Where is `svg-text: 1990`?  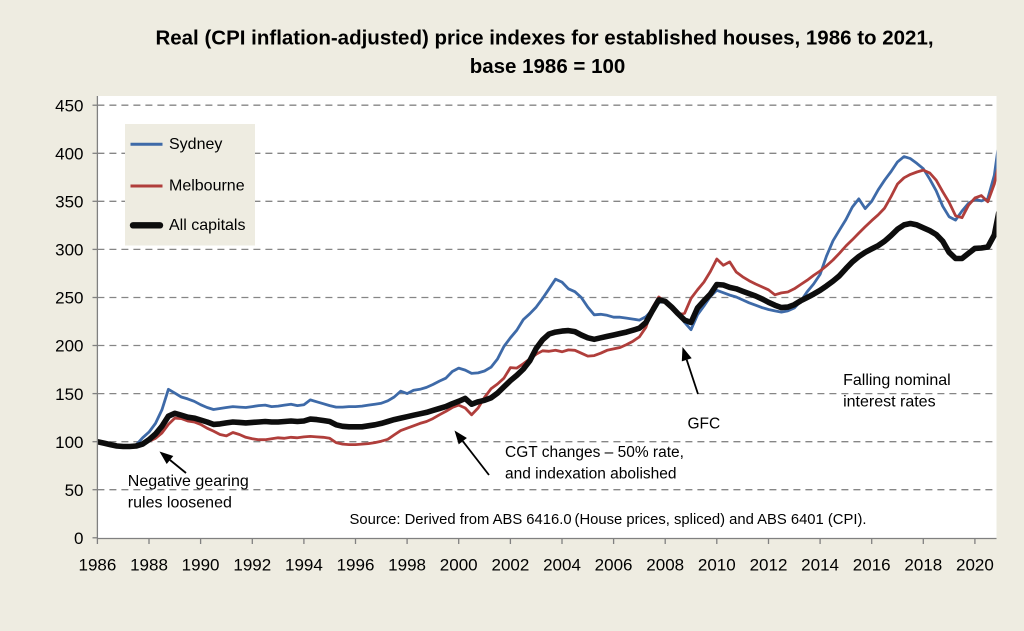
svg-text: 1990 is located at coordinates (201, 565).